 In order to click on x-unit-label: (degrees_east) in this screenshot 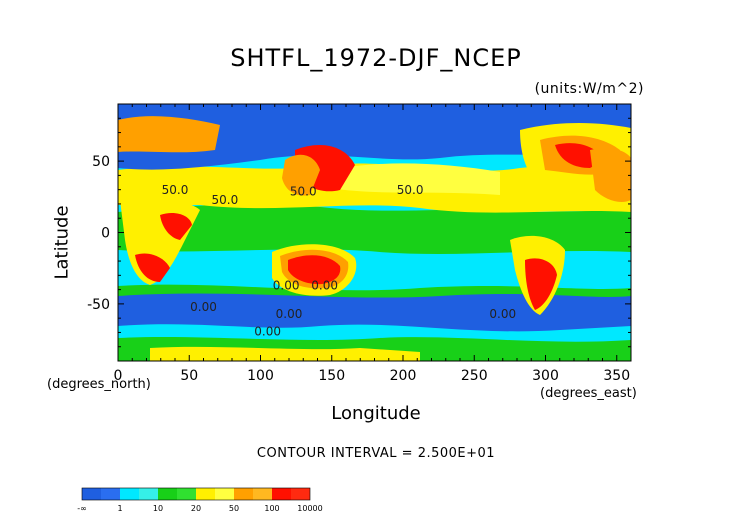, I will do `click(588, 393)`.